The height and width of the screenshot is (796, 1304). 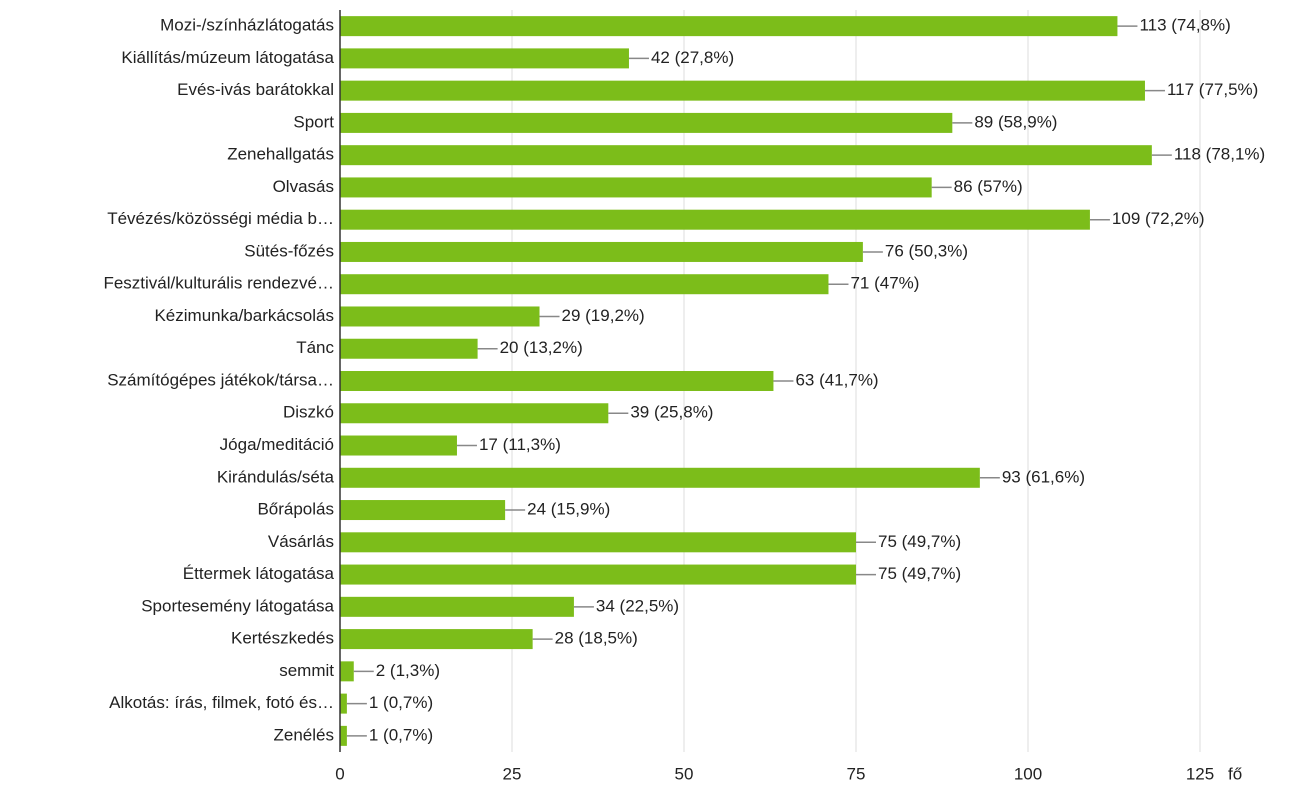 I want to click on value-label: 117 (77,5%), so click(x=1212, y=89).